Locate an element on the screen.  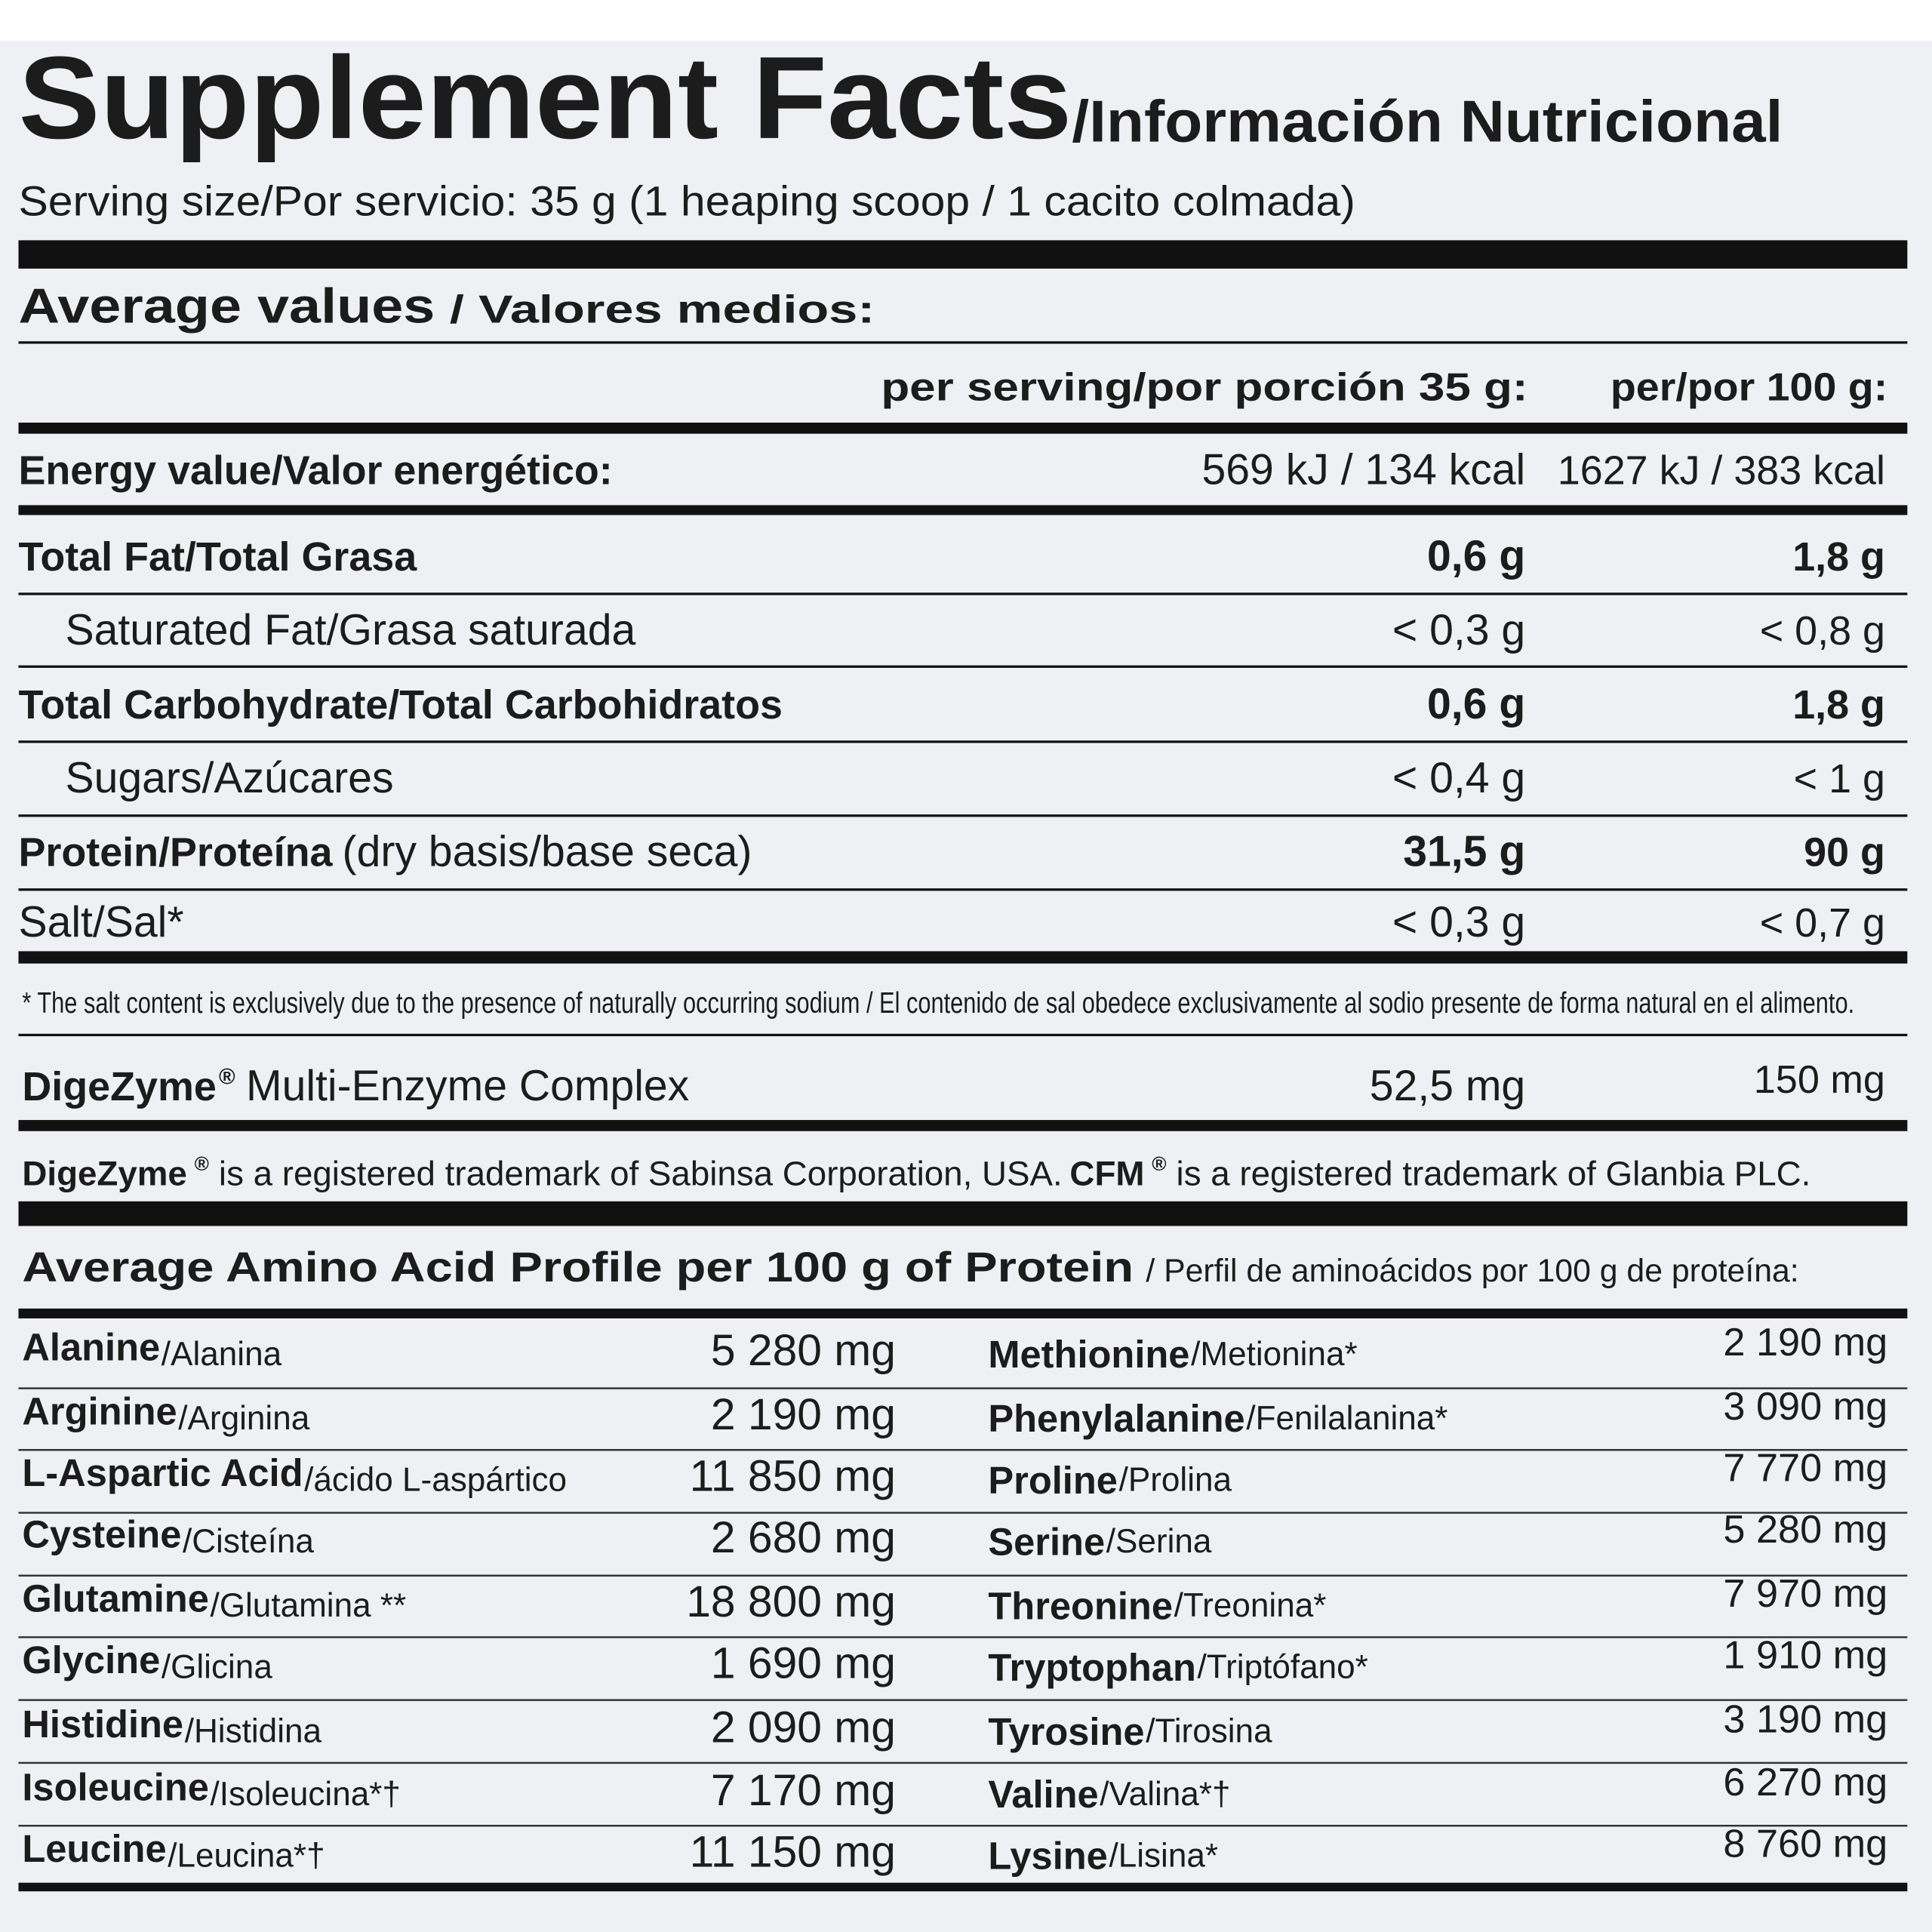
amino-name: Methionine is located at coordinates (1088, 1354).